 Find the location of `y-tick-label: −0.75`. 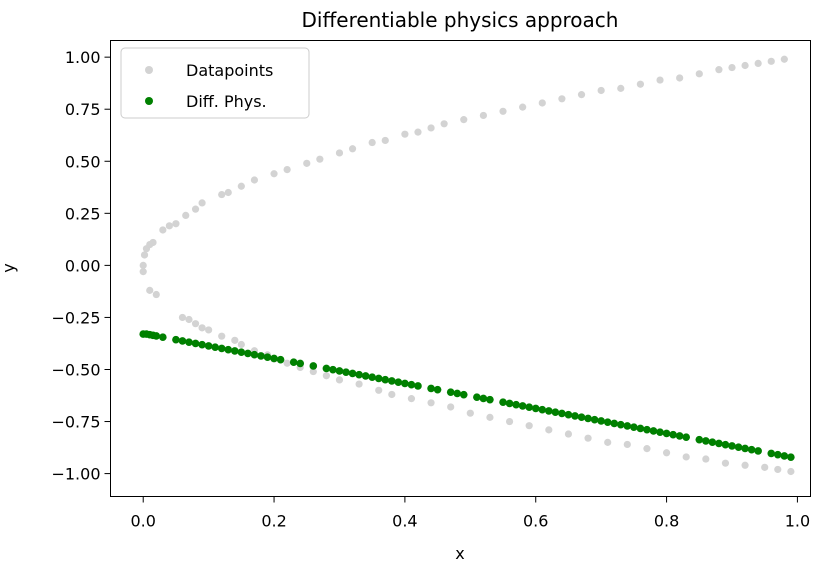

y-tick-label: −0.75 is located at coordinates (75, 422).